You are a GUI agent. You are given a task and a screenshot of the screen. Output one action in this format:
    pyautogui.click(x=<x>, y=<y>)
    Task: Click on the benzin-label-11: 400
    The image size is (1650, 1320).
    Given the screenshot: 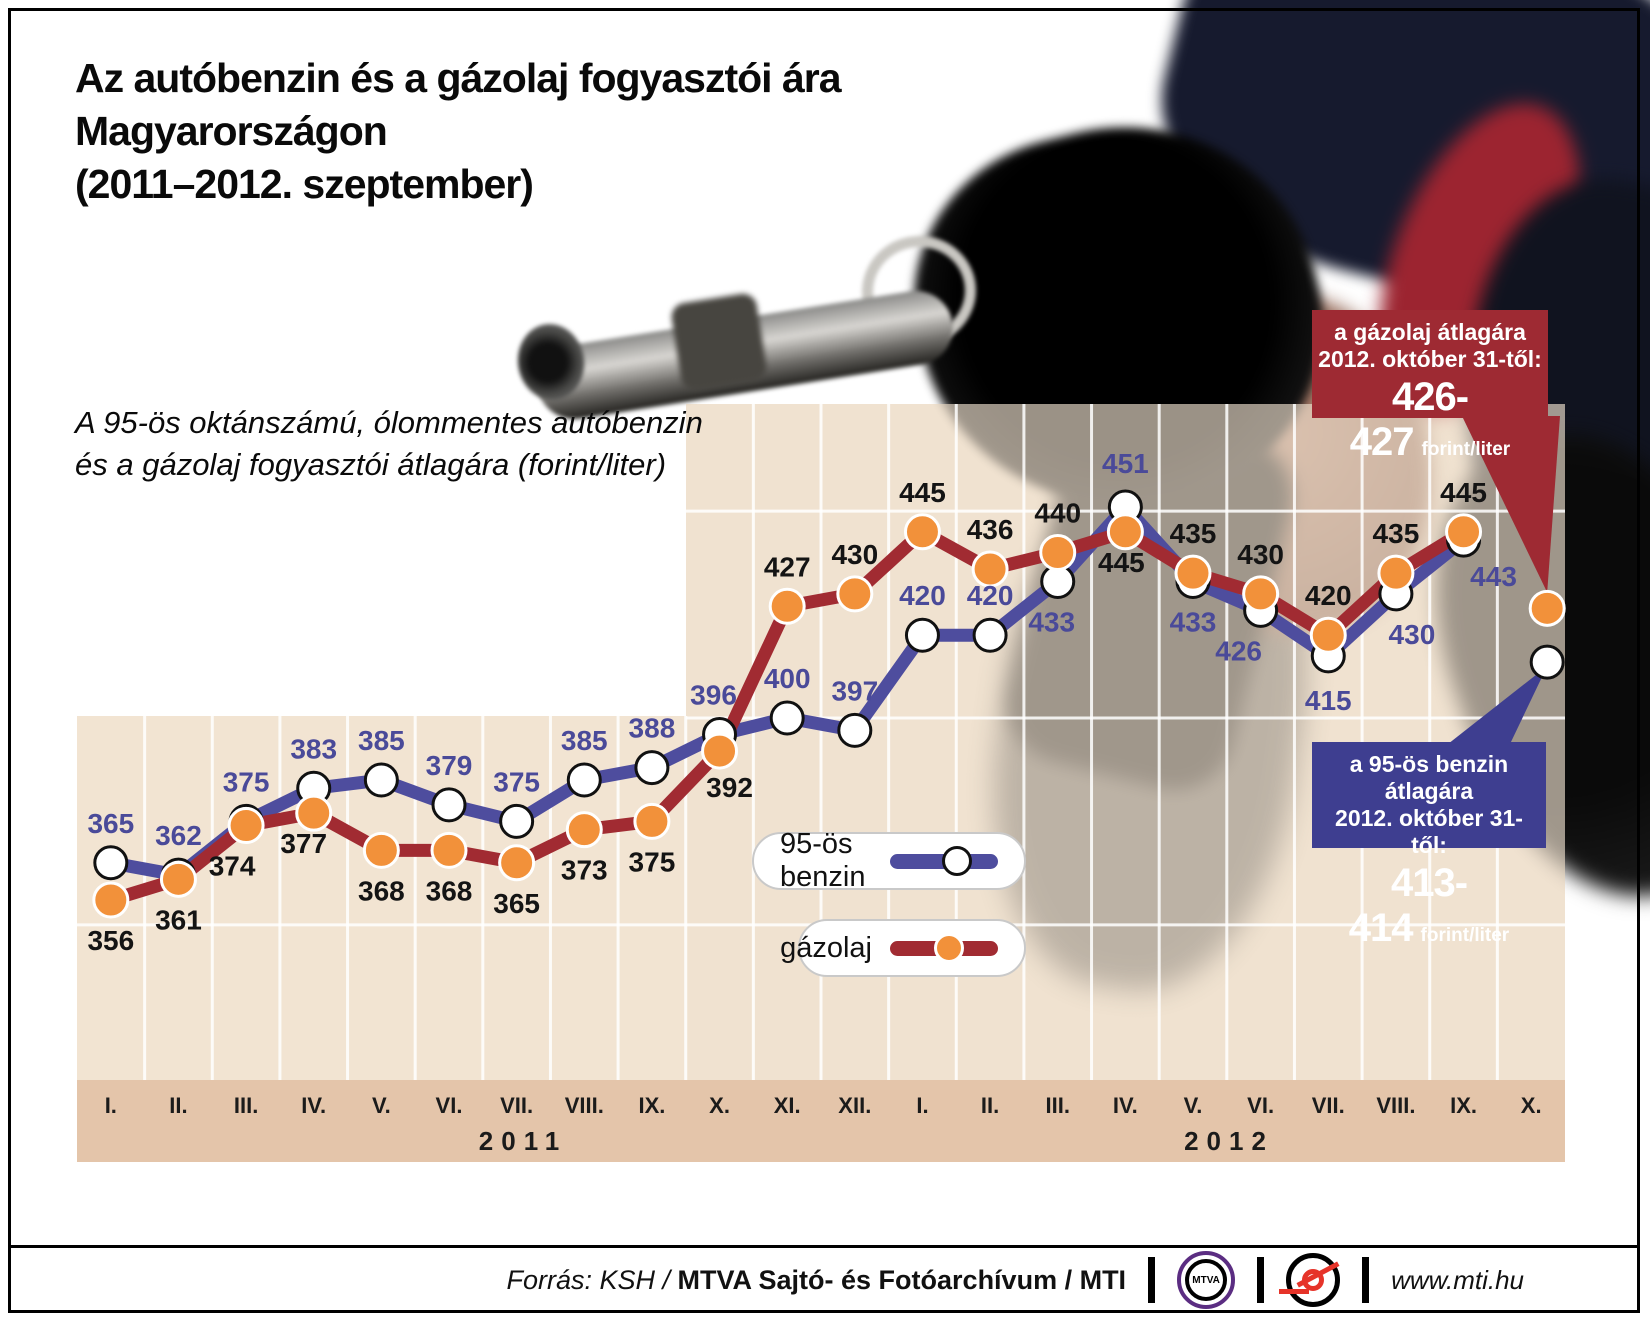 What is the action you would take?
    pyautogui.click(x=787, y=678)
    